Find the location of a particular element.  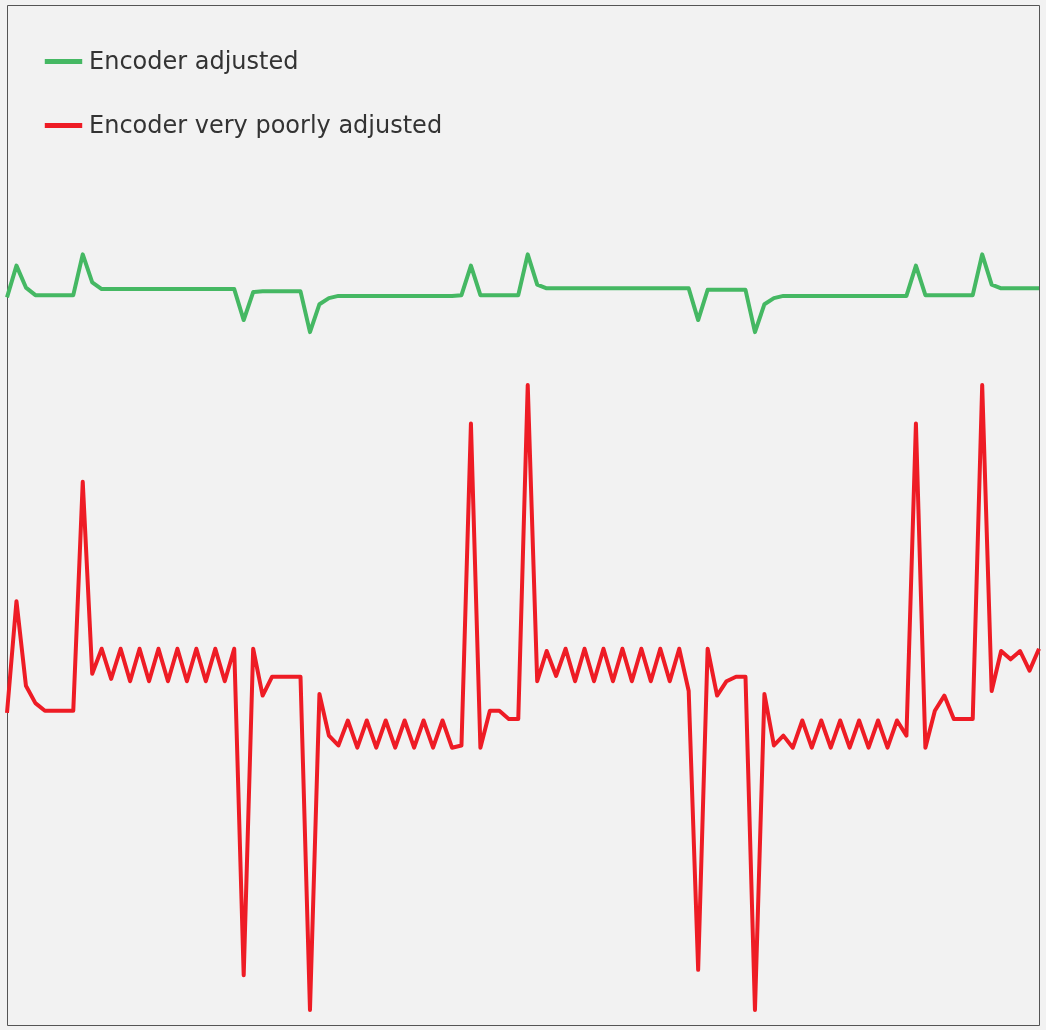

legend-label: Encoder very poorly adjusted is located at coordinates (266, 124).